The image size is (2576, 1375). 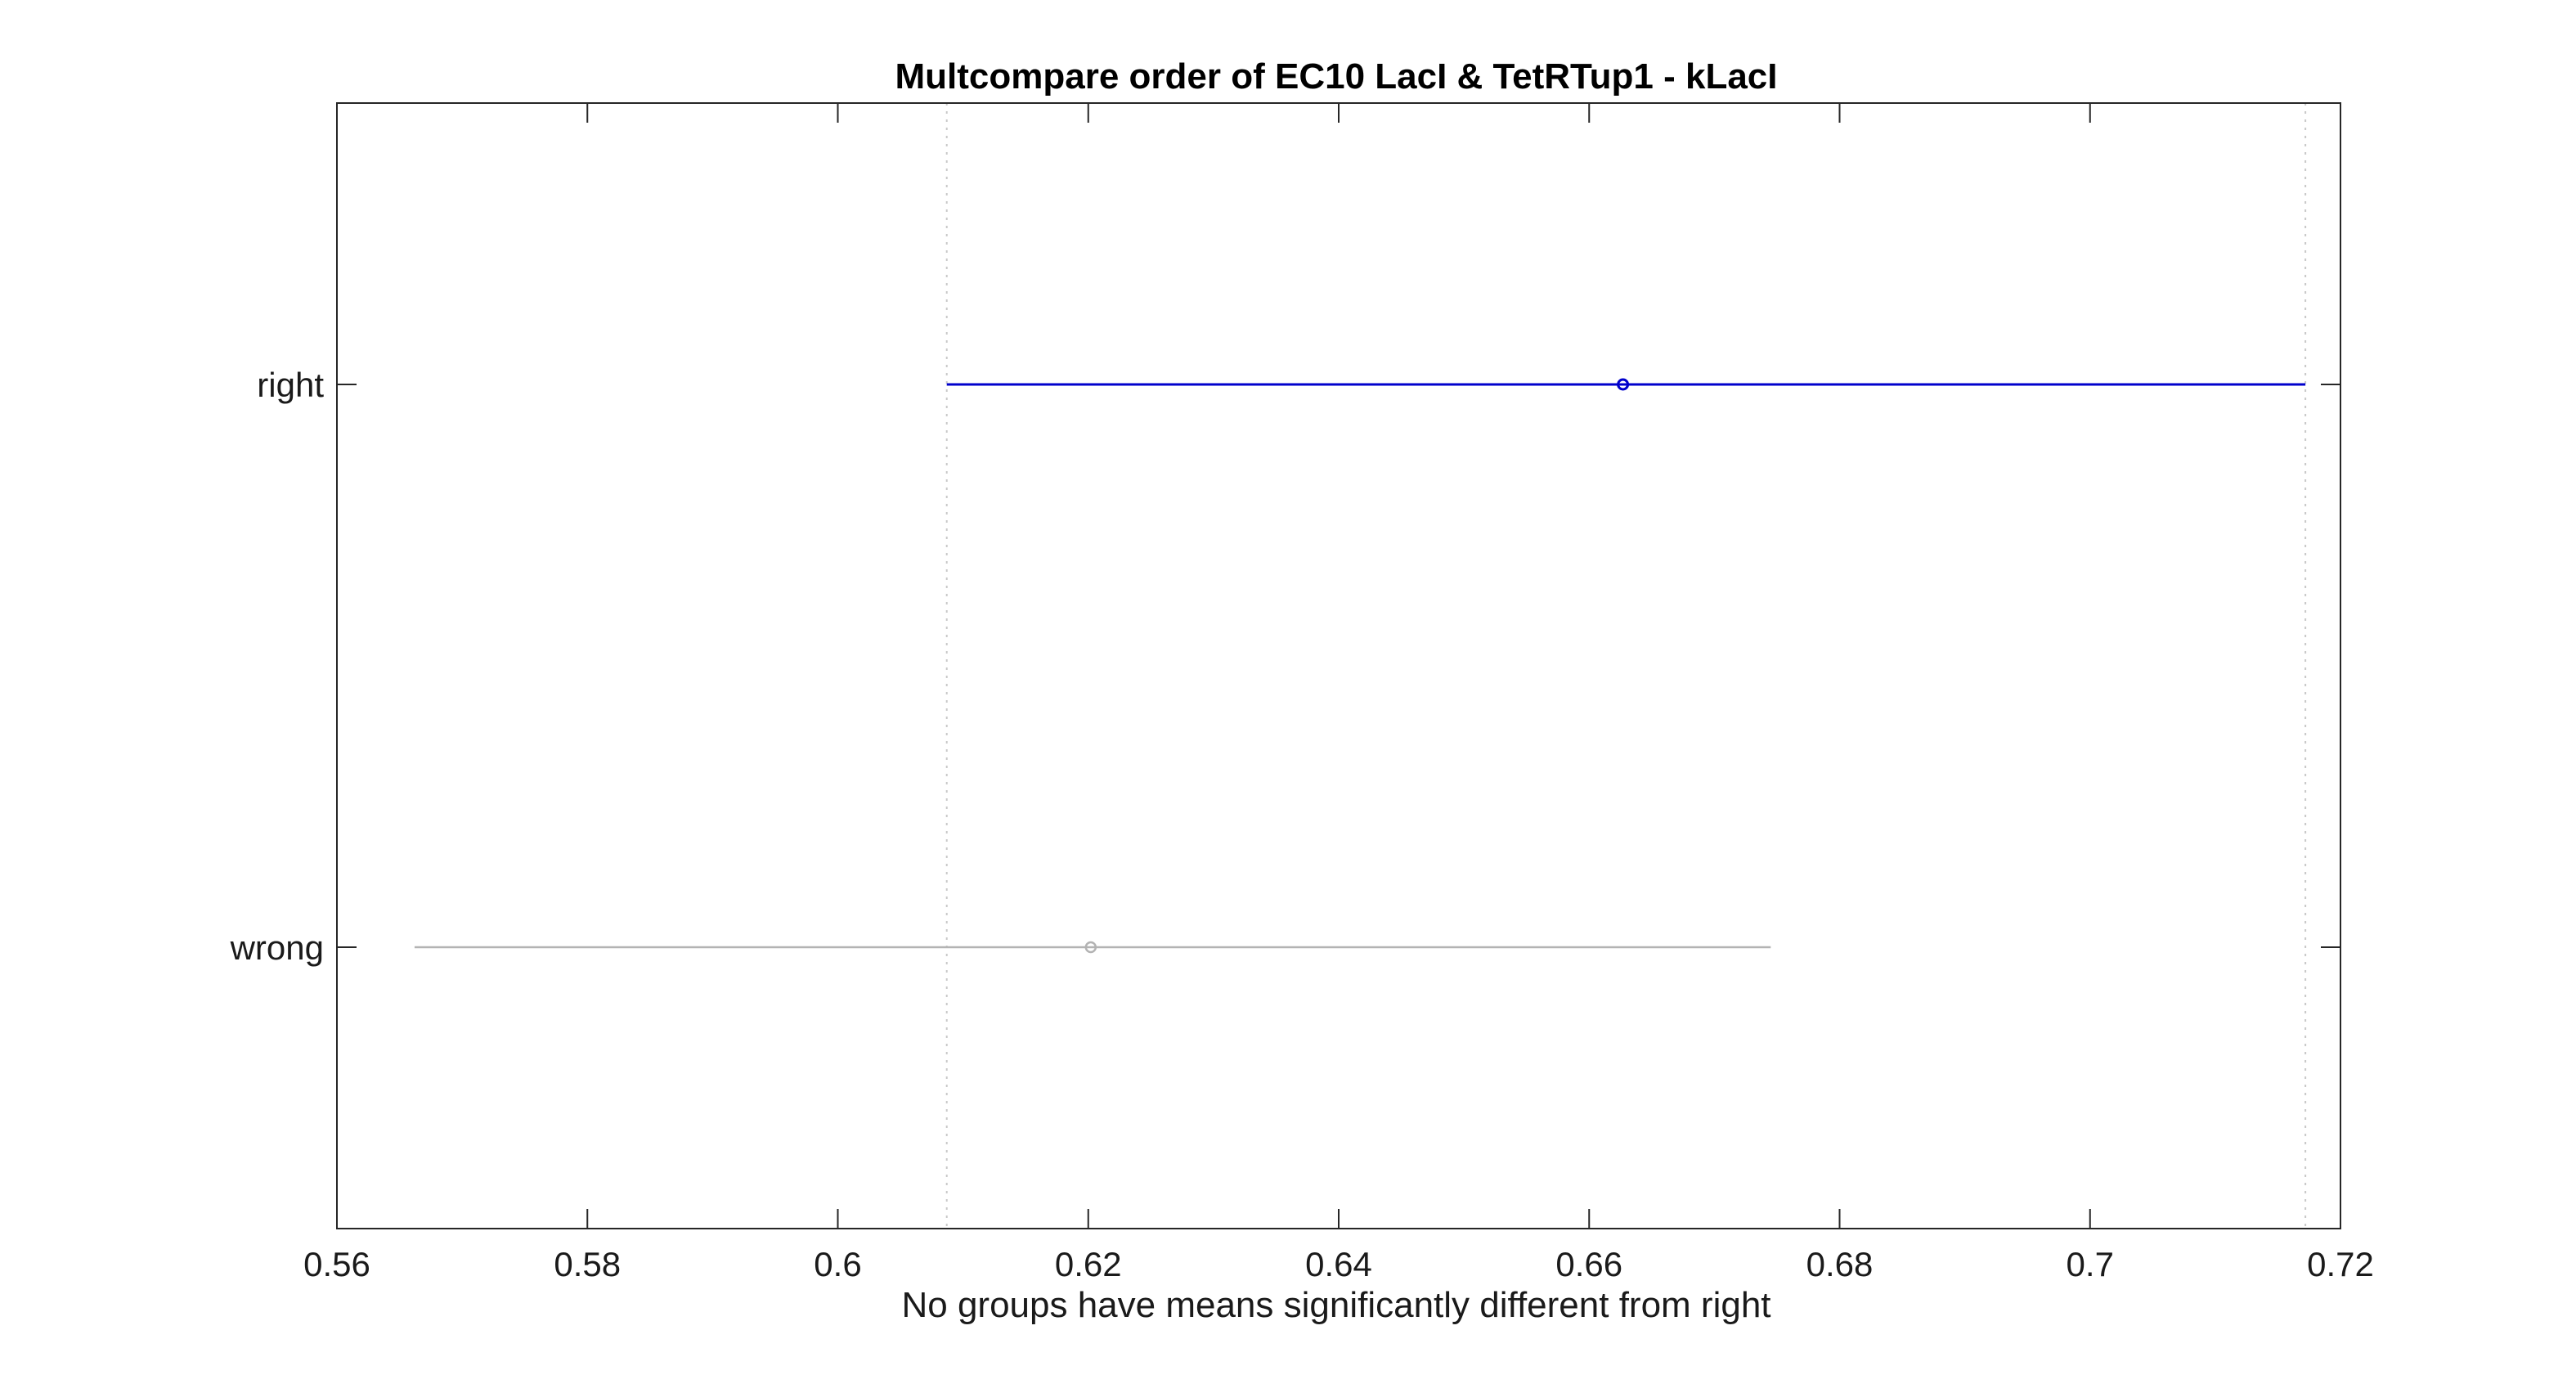 What do you see at coordinates (1623, 384) in the screenshot?
I see `mean-marker-right` at bounding box center [1623, 384].